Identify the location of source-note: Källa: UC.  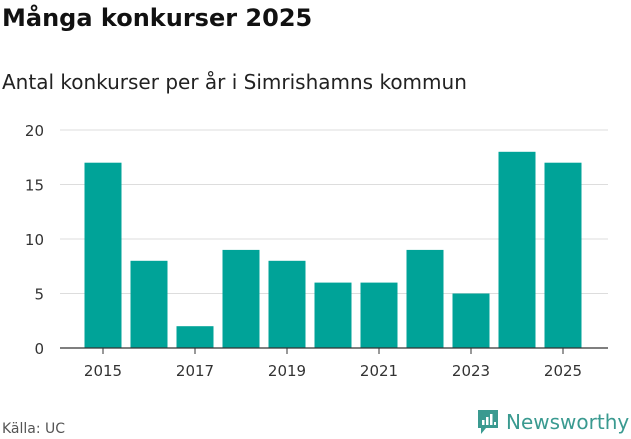
(34, 429).